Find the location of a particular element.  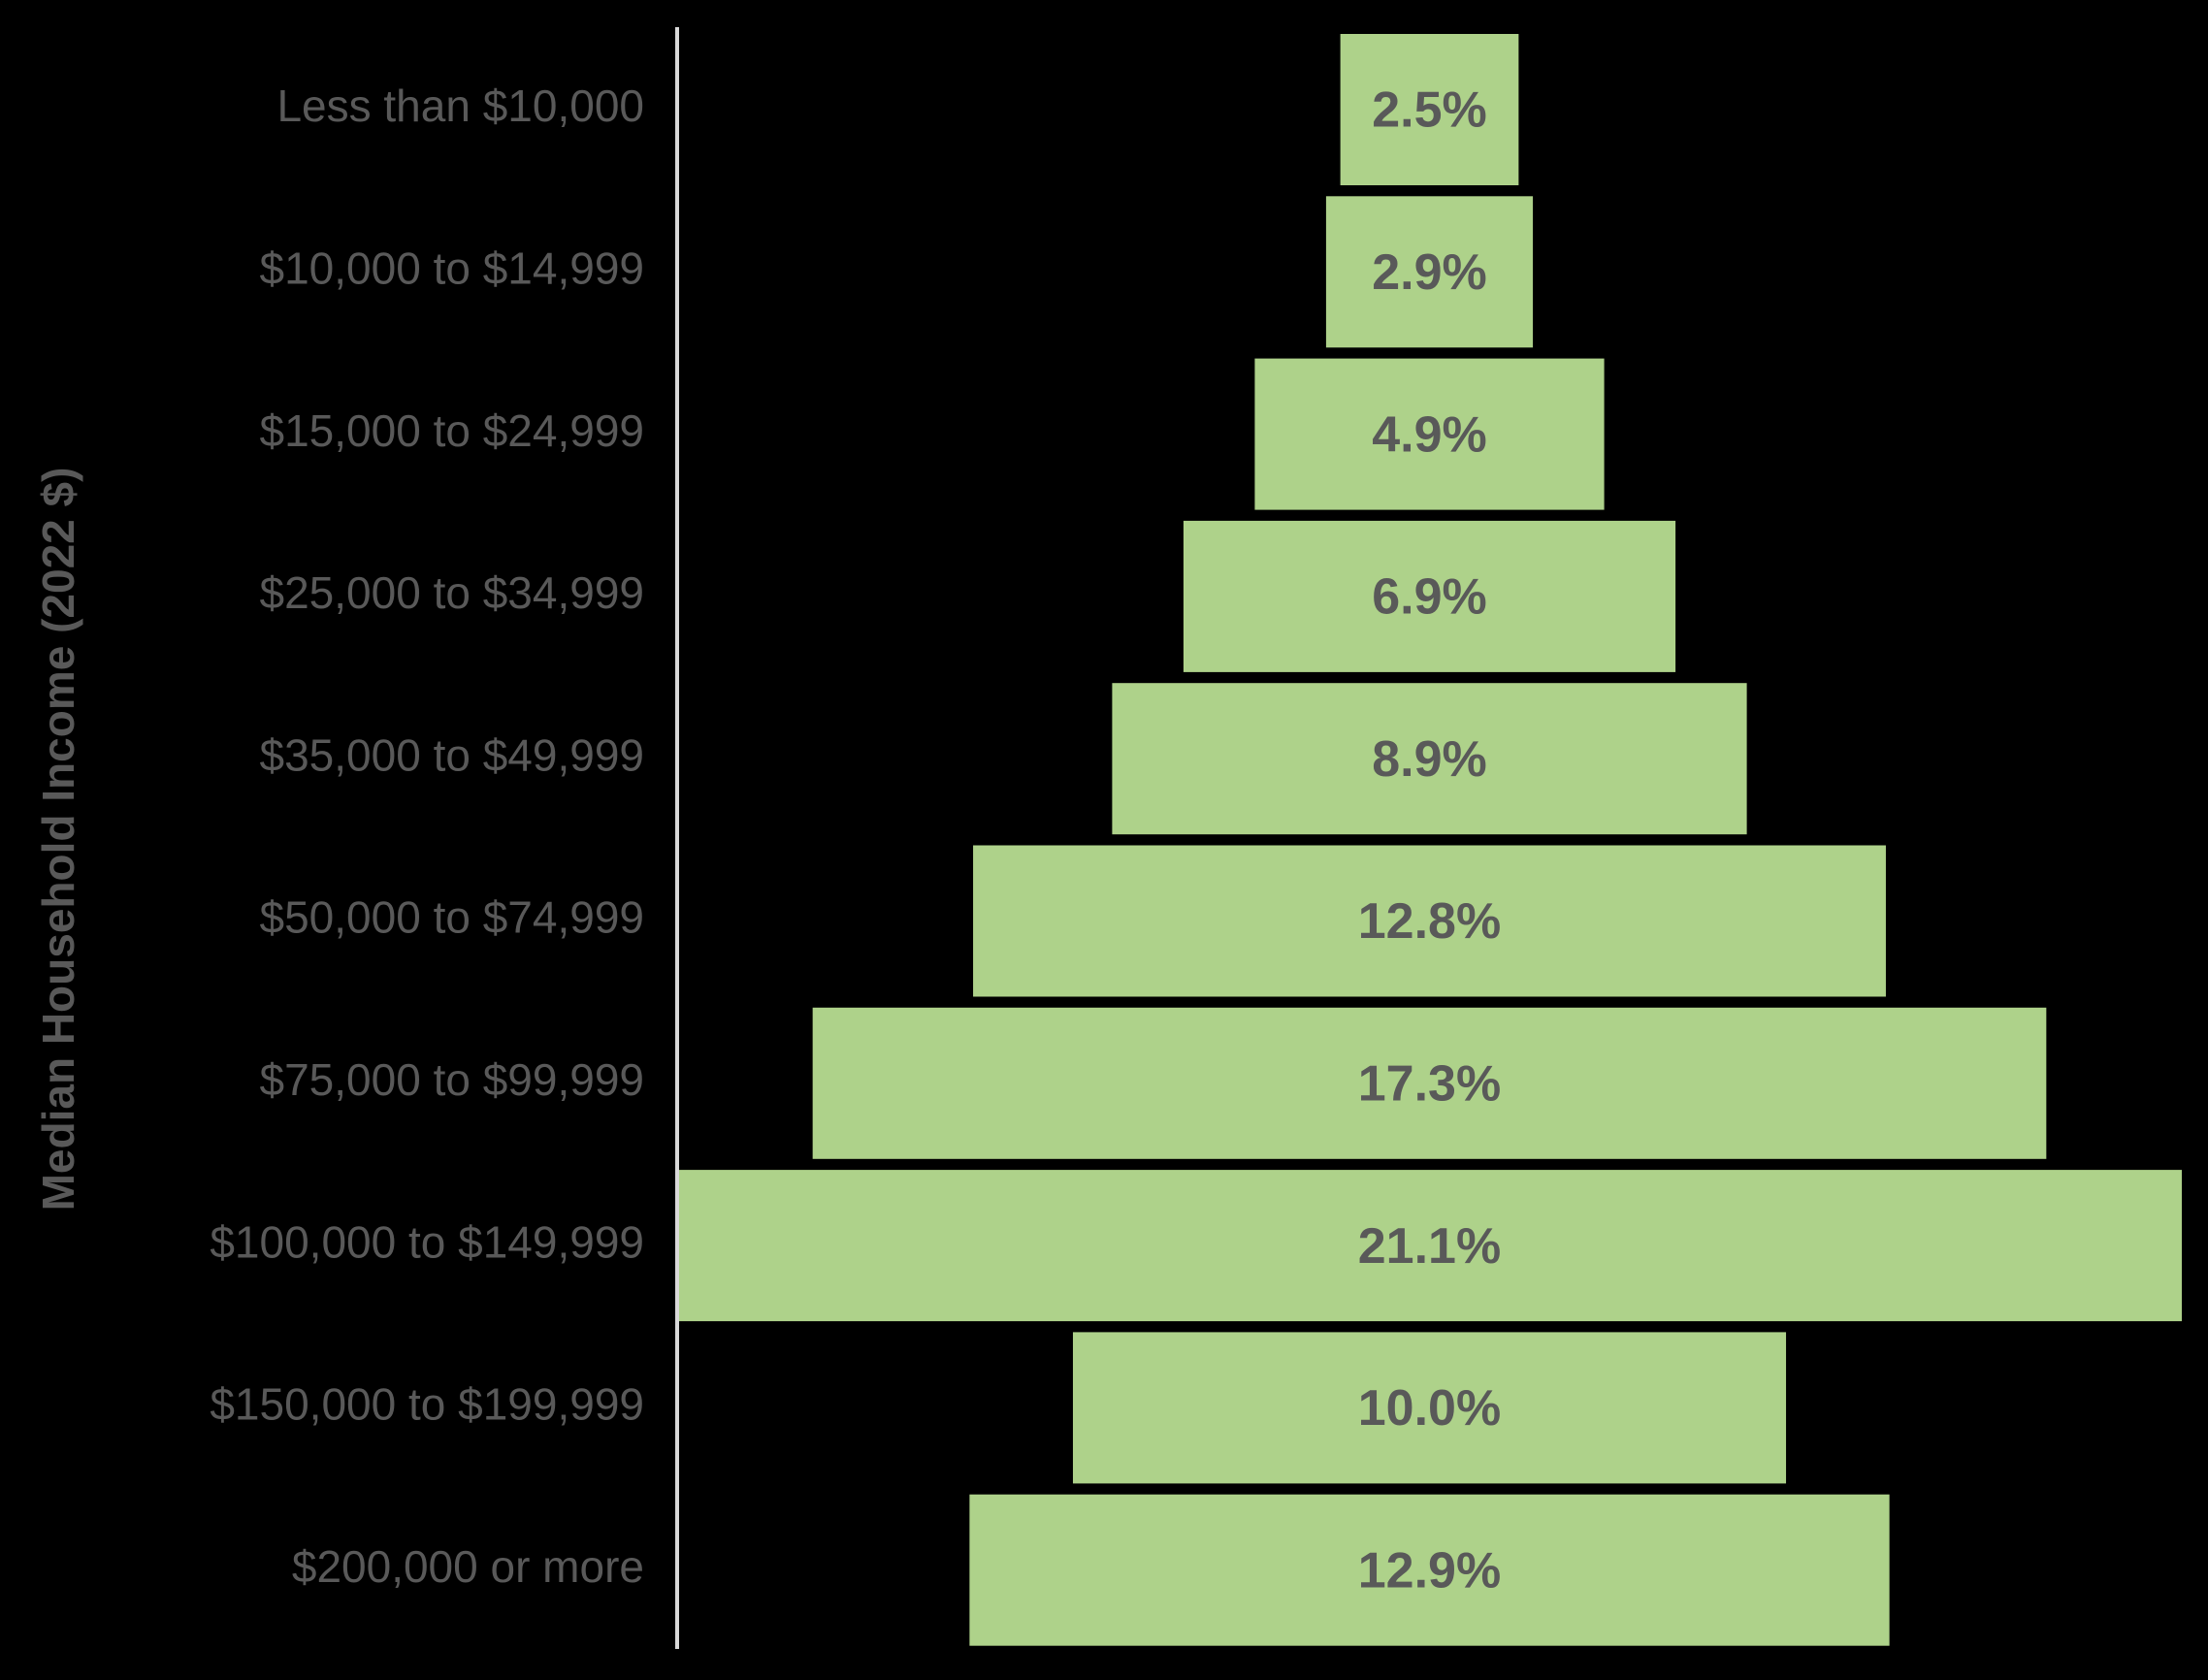

data-label-3: 4.9% is located at coordinates (1429, 434).